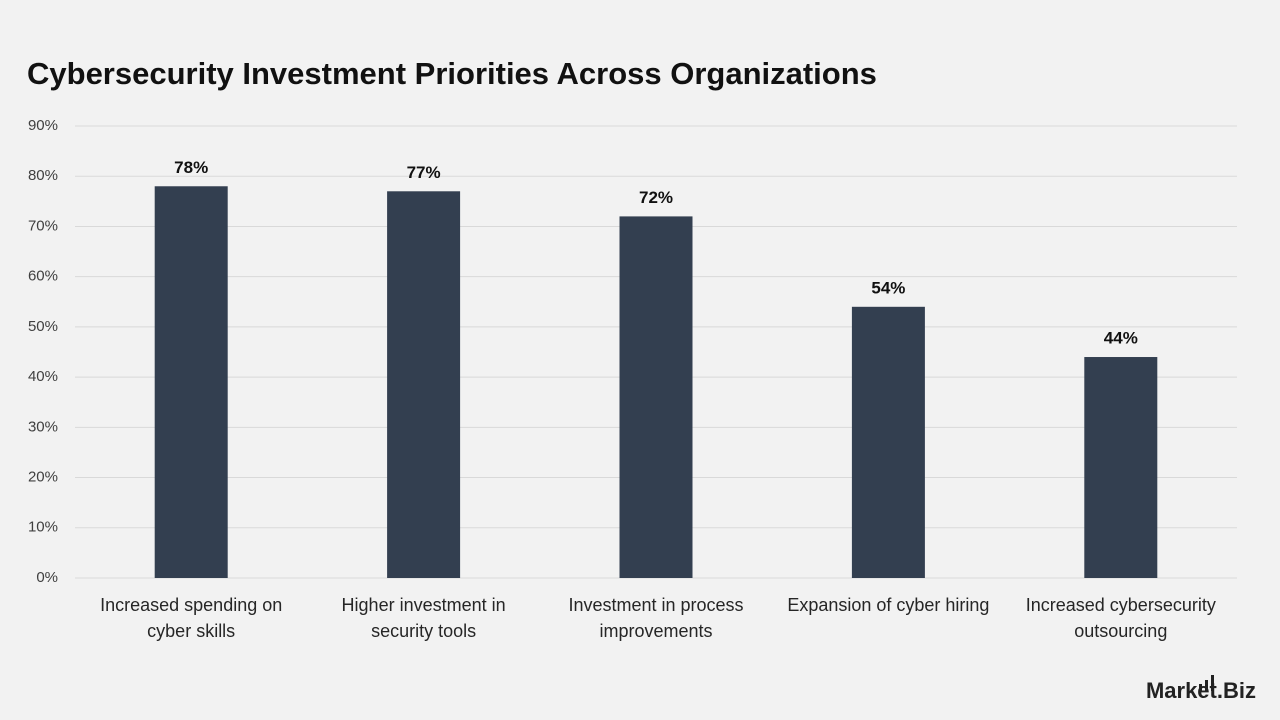 Image resolution: width=1280 pixels, height=720 pixels. Describe the element at coordinates (43, 527) in the screenshot. I see `y-tick-label: 10%` at that location.